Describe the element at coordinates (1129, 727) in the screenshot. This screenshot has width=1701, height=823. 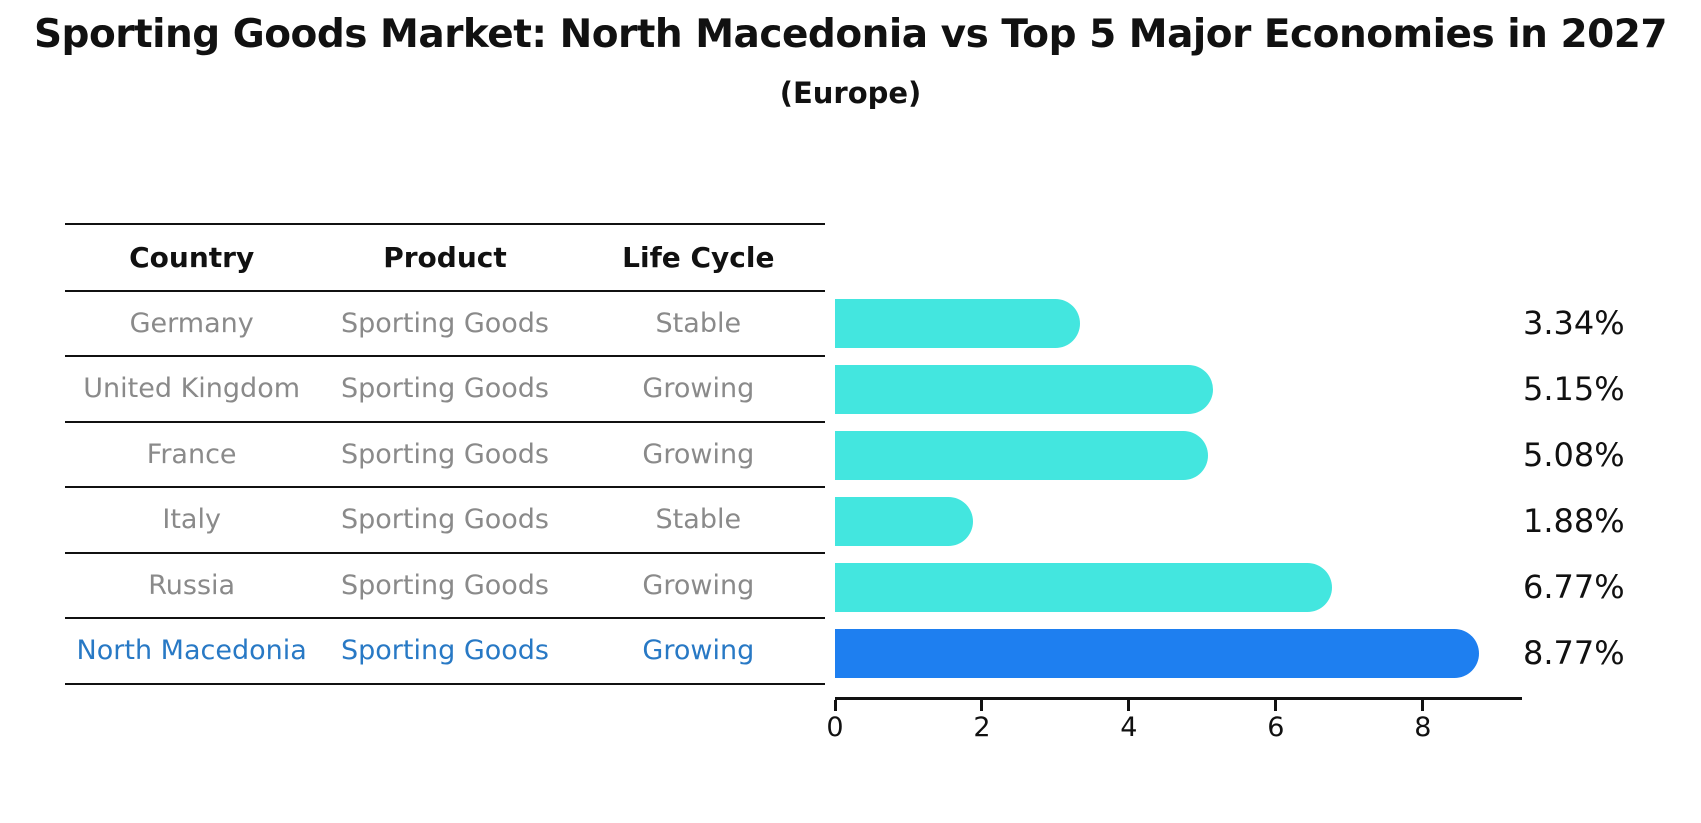
I see `x-axis-tick-label: 4` at that location.